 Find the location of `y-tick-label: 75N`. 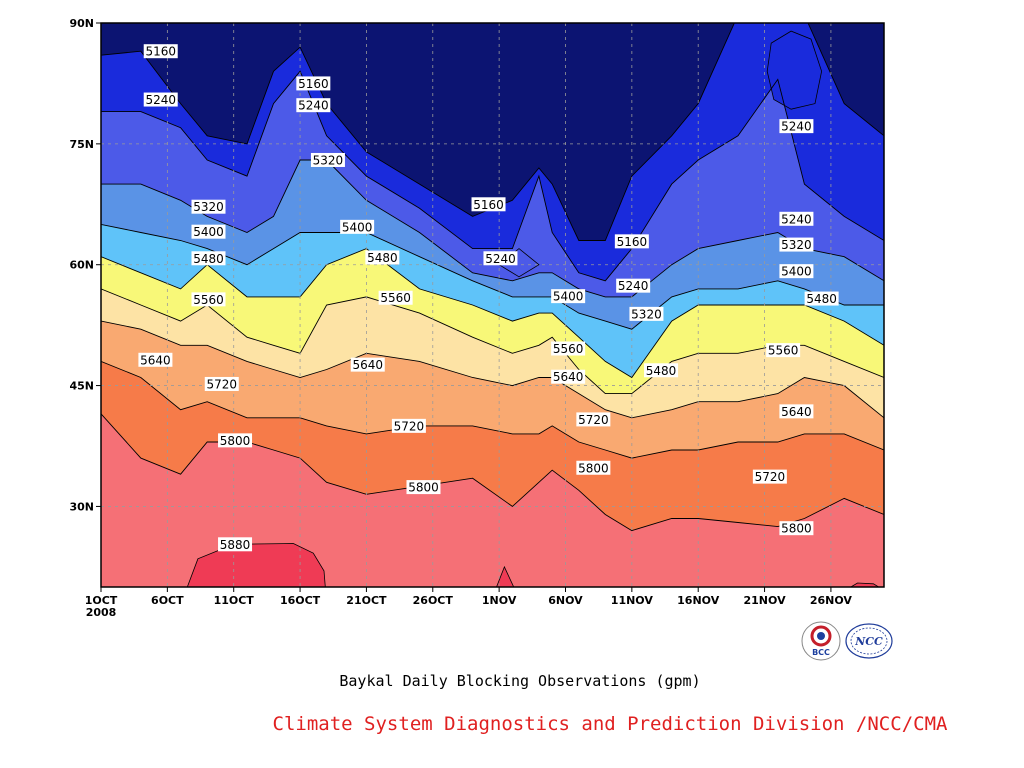

y-tick-label: 75N is located at coordinates (81, 144).